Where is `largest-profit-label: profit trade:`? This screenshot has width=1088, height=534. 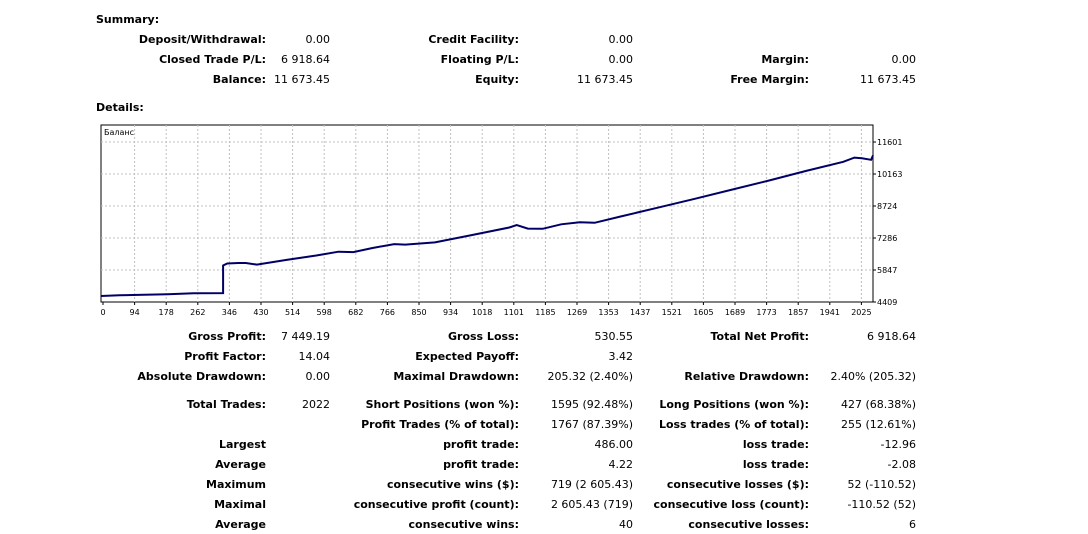
largest-profit-label: profit trade: is located at coordinates (481, 444).